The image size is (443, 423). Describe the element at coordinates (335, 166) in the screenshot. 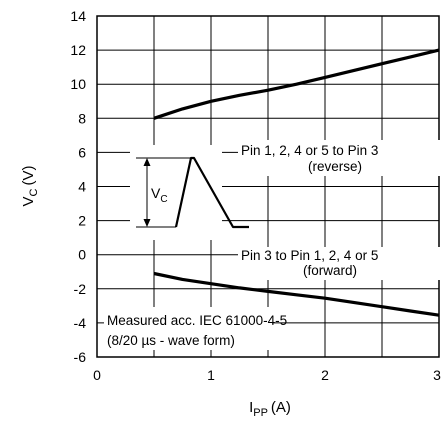

I see `annotation-reverse-line2: (reverse)` at that location.